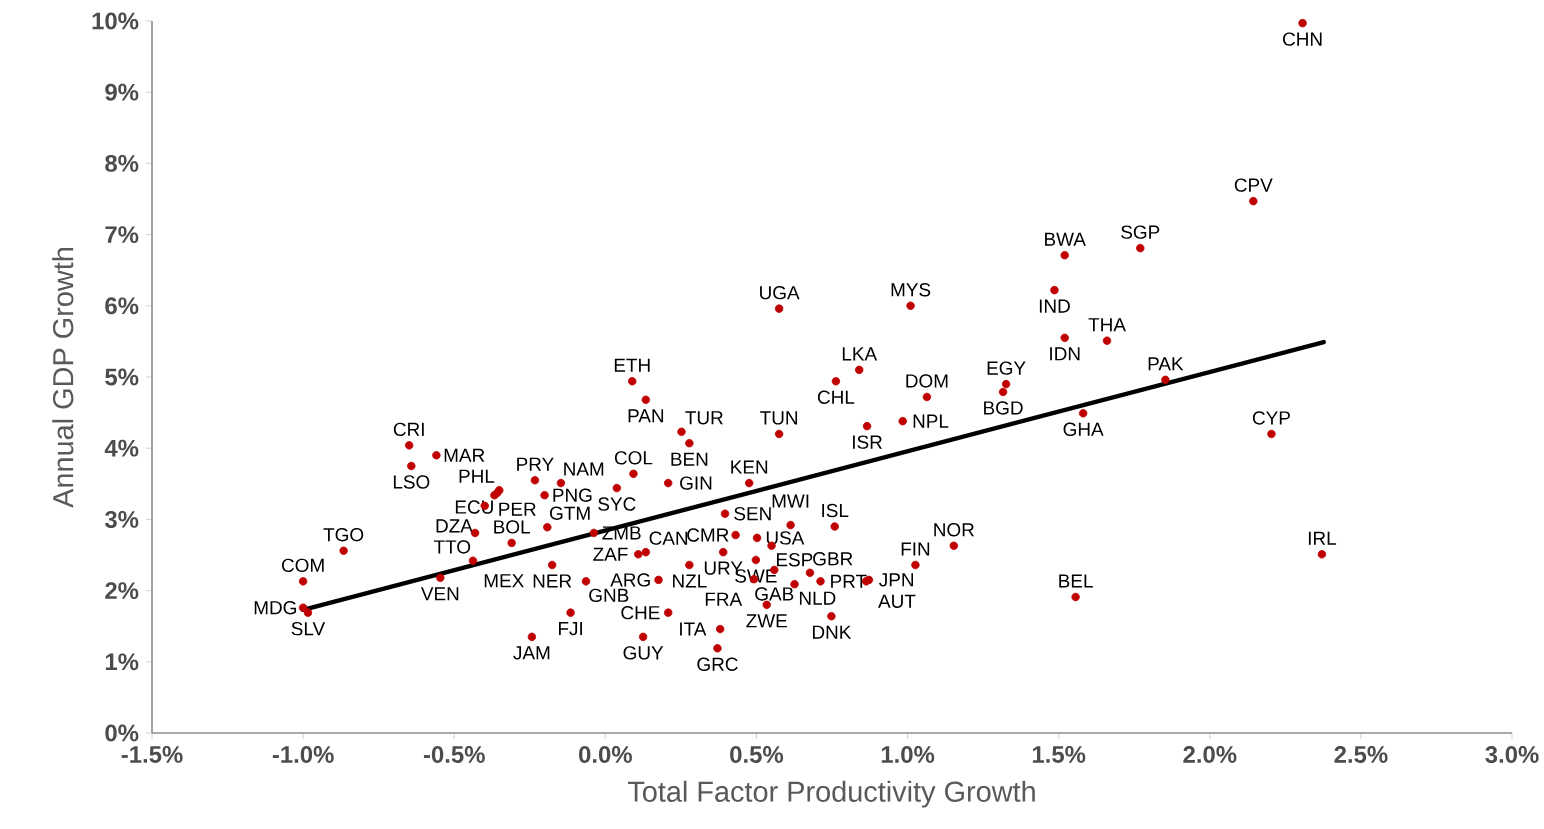  I want to click on data-label: TTO, so click(452, 547).